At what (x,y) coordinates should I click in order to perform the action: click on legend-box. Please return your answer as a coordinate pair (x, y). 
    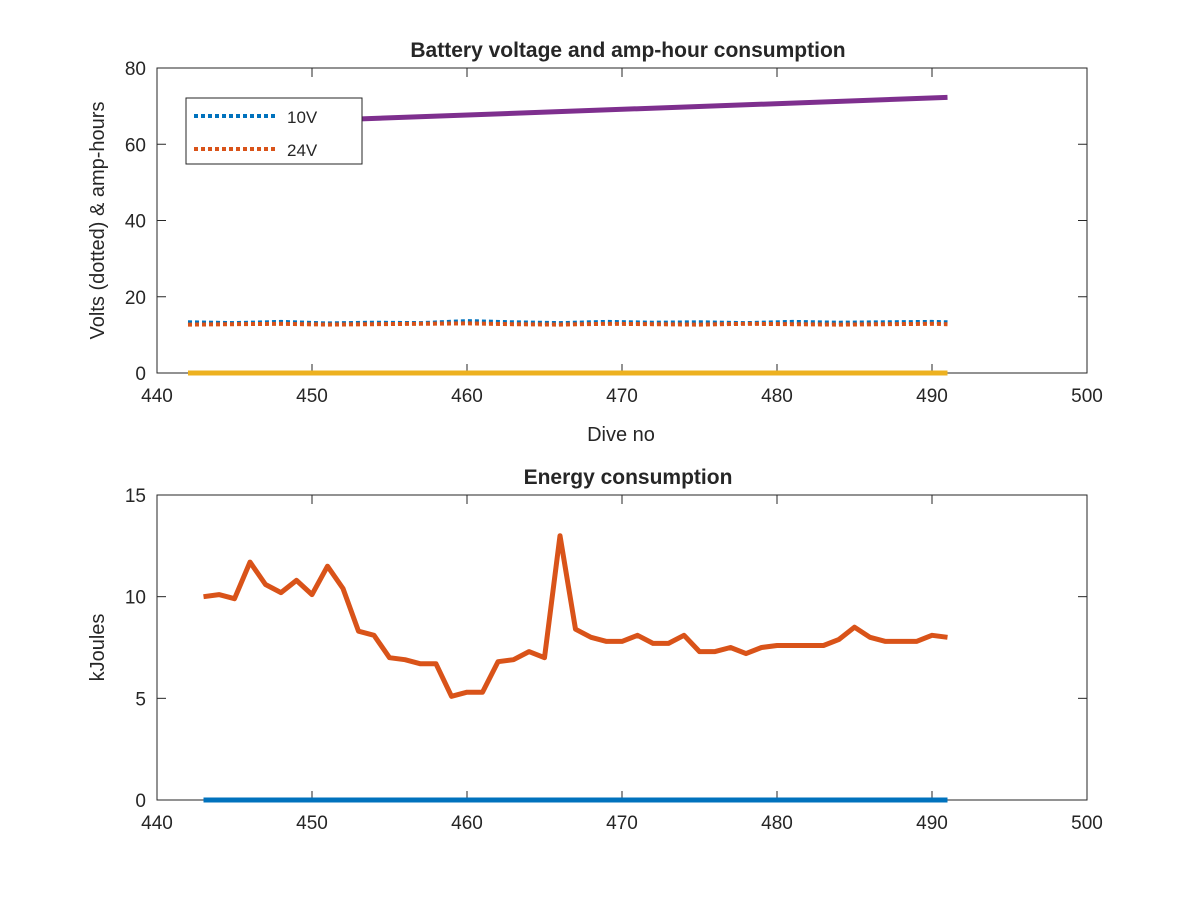
    Looking at the image, I should click on (274, 131).